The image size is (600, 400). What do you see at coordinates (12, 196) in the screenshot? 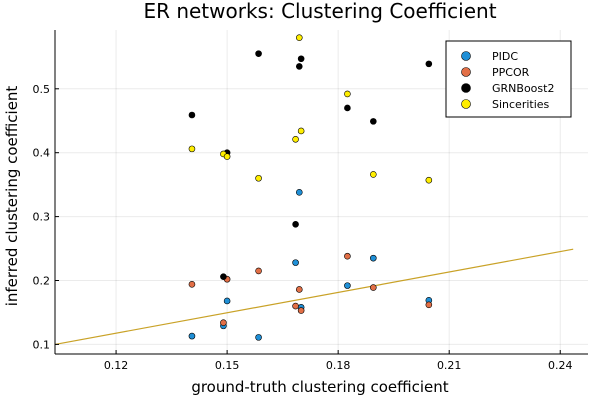
I see `y-axis-title: inferred clustering coefficient` at bounding box center [12, 196].